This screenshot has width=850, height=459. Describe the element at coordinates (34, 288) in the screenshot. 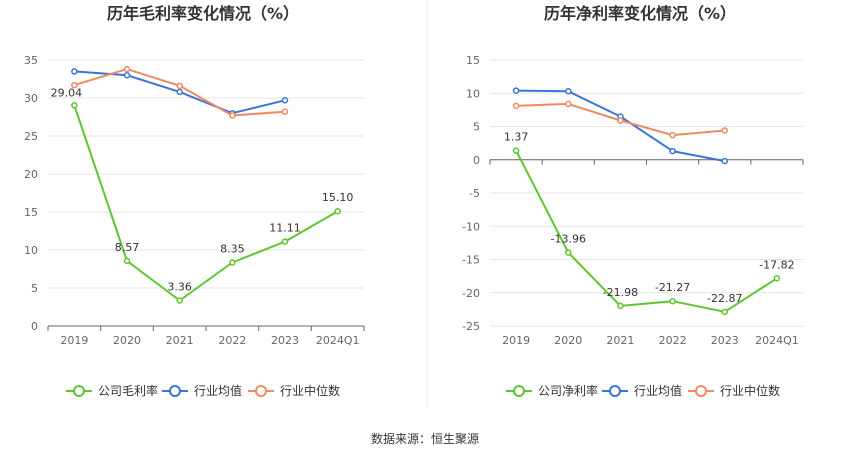

I see `left-y-tick-label: 5` at that location.